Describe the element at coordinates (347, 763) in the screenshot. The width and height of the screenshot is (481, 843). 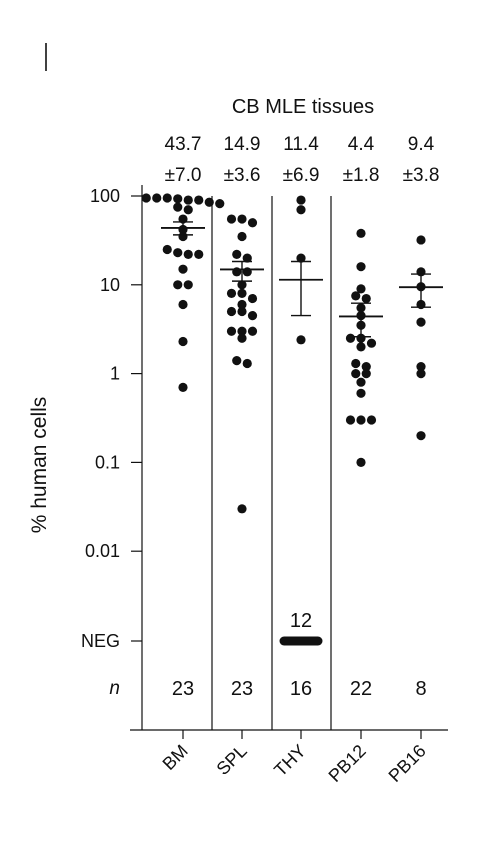
I see `x-tick-label: PB12` at that location.